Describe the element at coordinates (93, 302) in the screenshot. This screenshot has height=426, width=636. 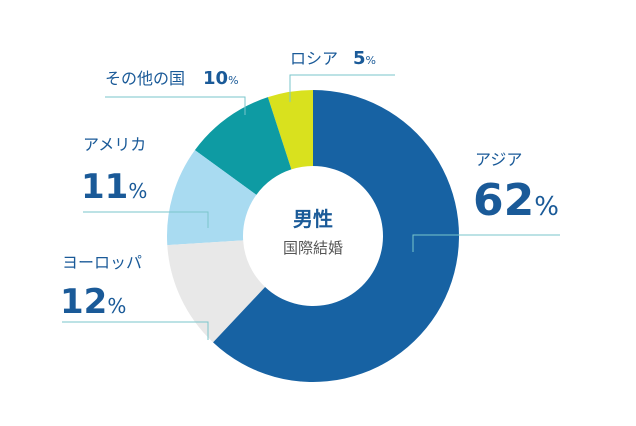
I see `value-label: 12%` at that location.